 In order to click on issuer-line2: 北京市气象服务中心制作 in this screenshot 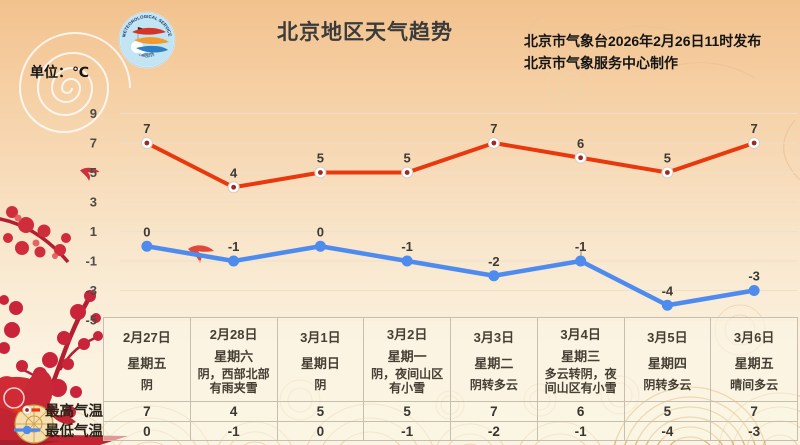, I will do `click(601, 63)`.